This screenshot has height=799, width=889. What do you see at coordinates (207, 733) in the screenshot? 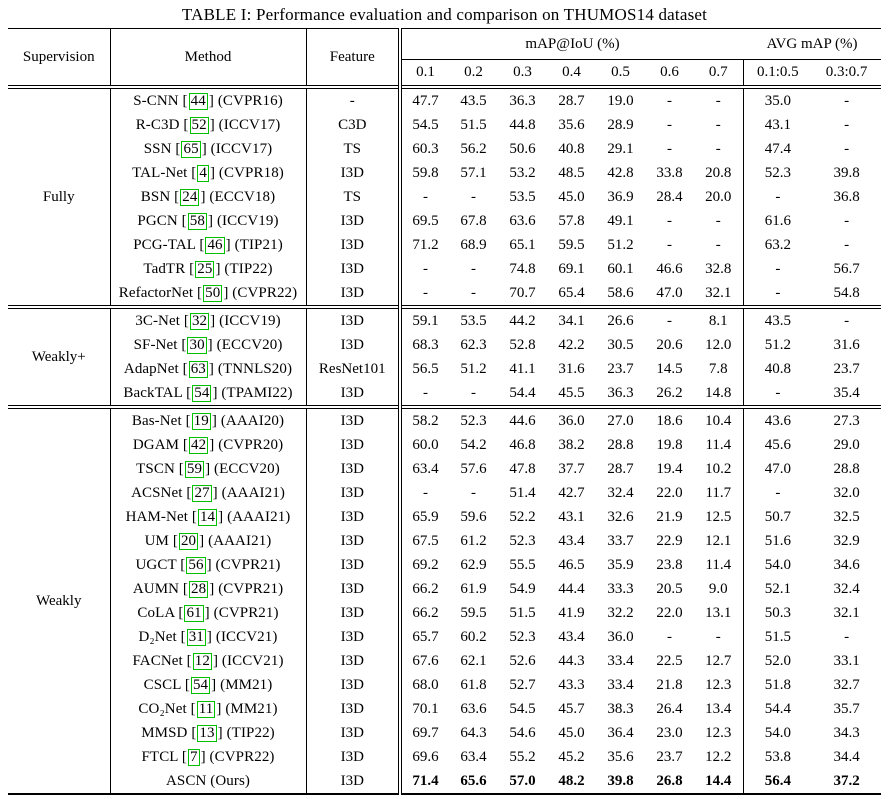
I see `citation-link: 13` at bounding box center [207, 733].